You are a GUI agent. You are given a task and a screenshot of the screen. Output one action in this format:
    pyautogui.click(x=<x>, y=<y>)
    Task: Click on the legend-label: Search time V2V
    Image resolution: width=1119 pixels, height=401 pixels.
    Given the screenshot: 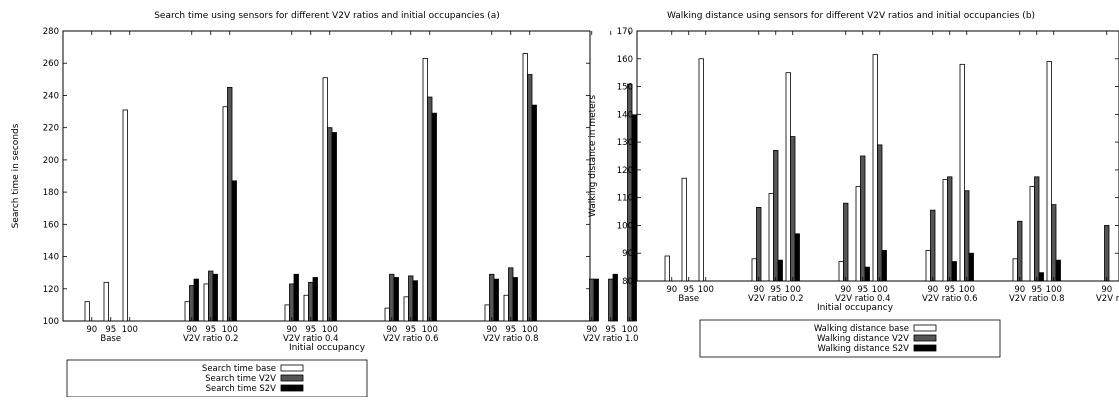 What is the action you would take?
    pyautogui.click(x=240, y=379)
    